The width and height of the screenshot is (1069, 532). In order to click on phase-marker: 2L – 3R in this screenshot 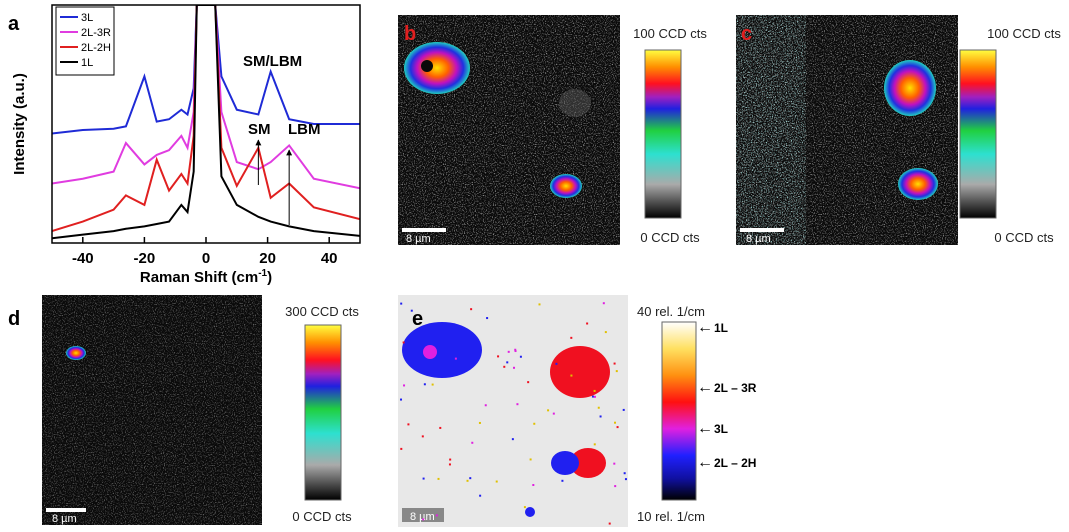, I will do `click(735, 388)`.